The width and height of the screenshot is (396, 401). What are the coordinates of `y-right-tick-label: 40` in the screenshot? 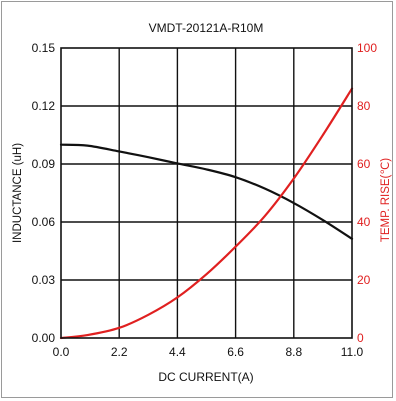 It's located at (364, 222).